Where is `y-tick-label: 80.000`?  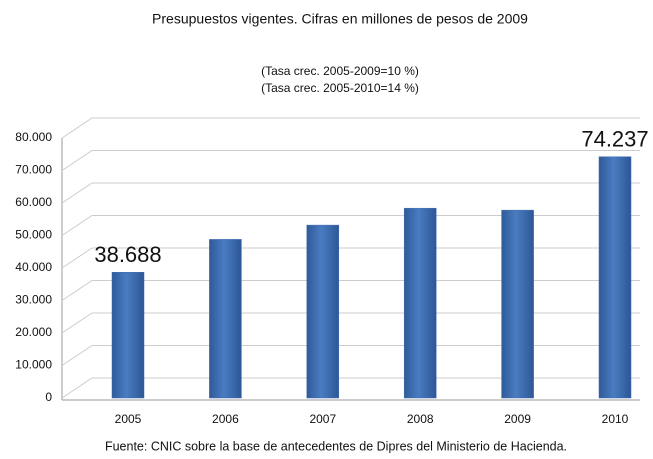
y-tick-label: 80.000 is located at coordinates (33, 137).